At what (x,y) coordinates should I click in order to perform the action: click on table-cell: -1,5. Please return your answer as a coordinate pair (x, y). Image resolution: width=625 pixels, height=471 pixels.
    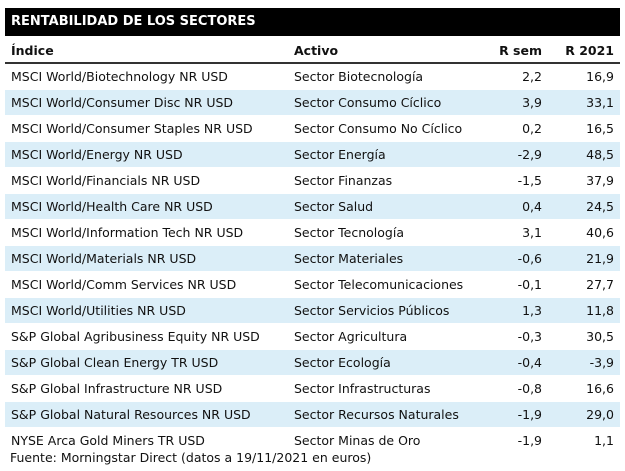
    Looking at the image, I should click on (518, 180).